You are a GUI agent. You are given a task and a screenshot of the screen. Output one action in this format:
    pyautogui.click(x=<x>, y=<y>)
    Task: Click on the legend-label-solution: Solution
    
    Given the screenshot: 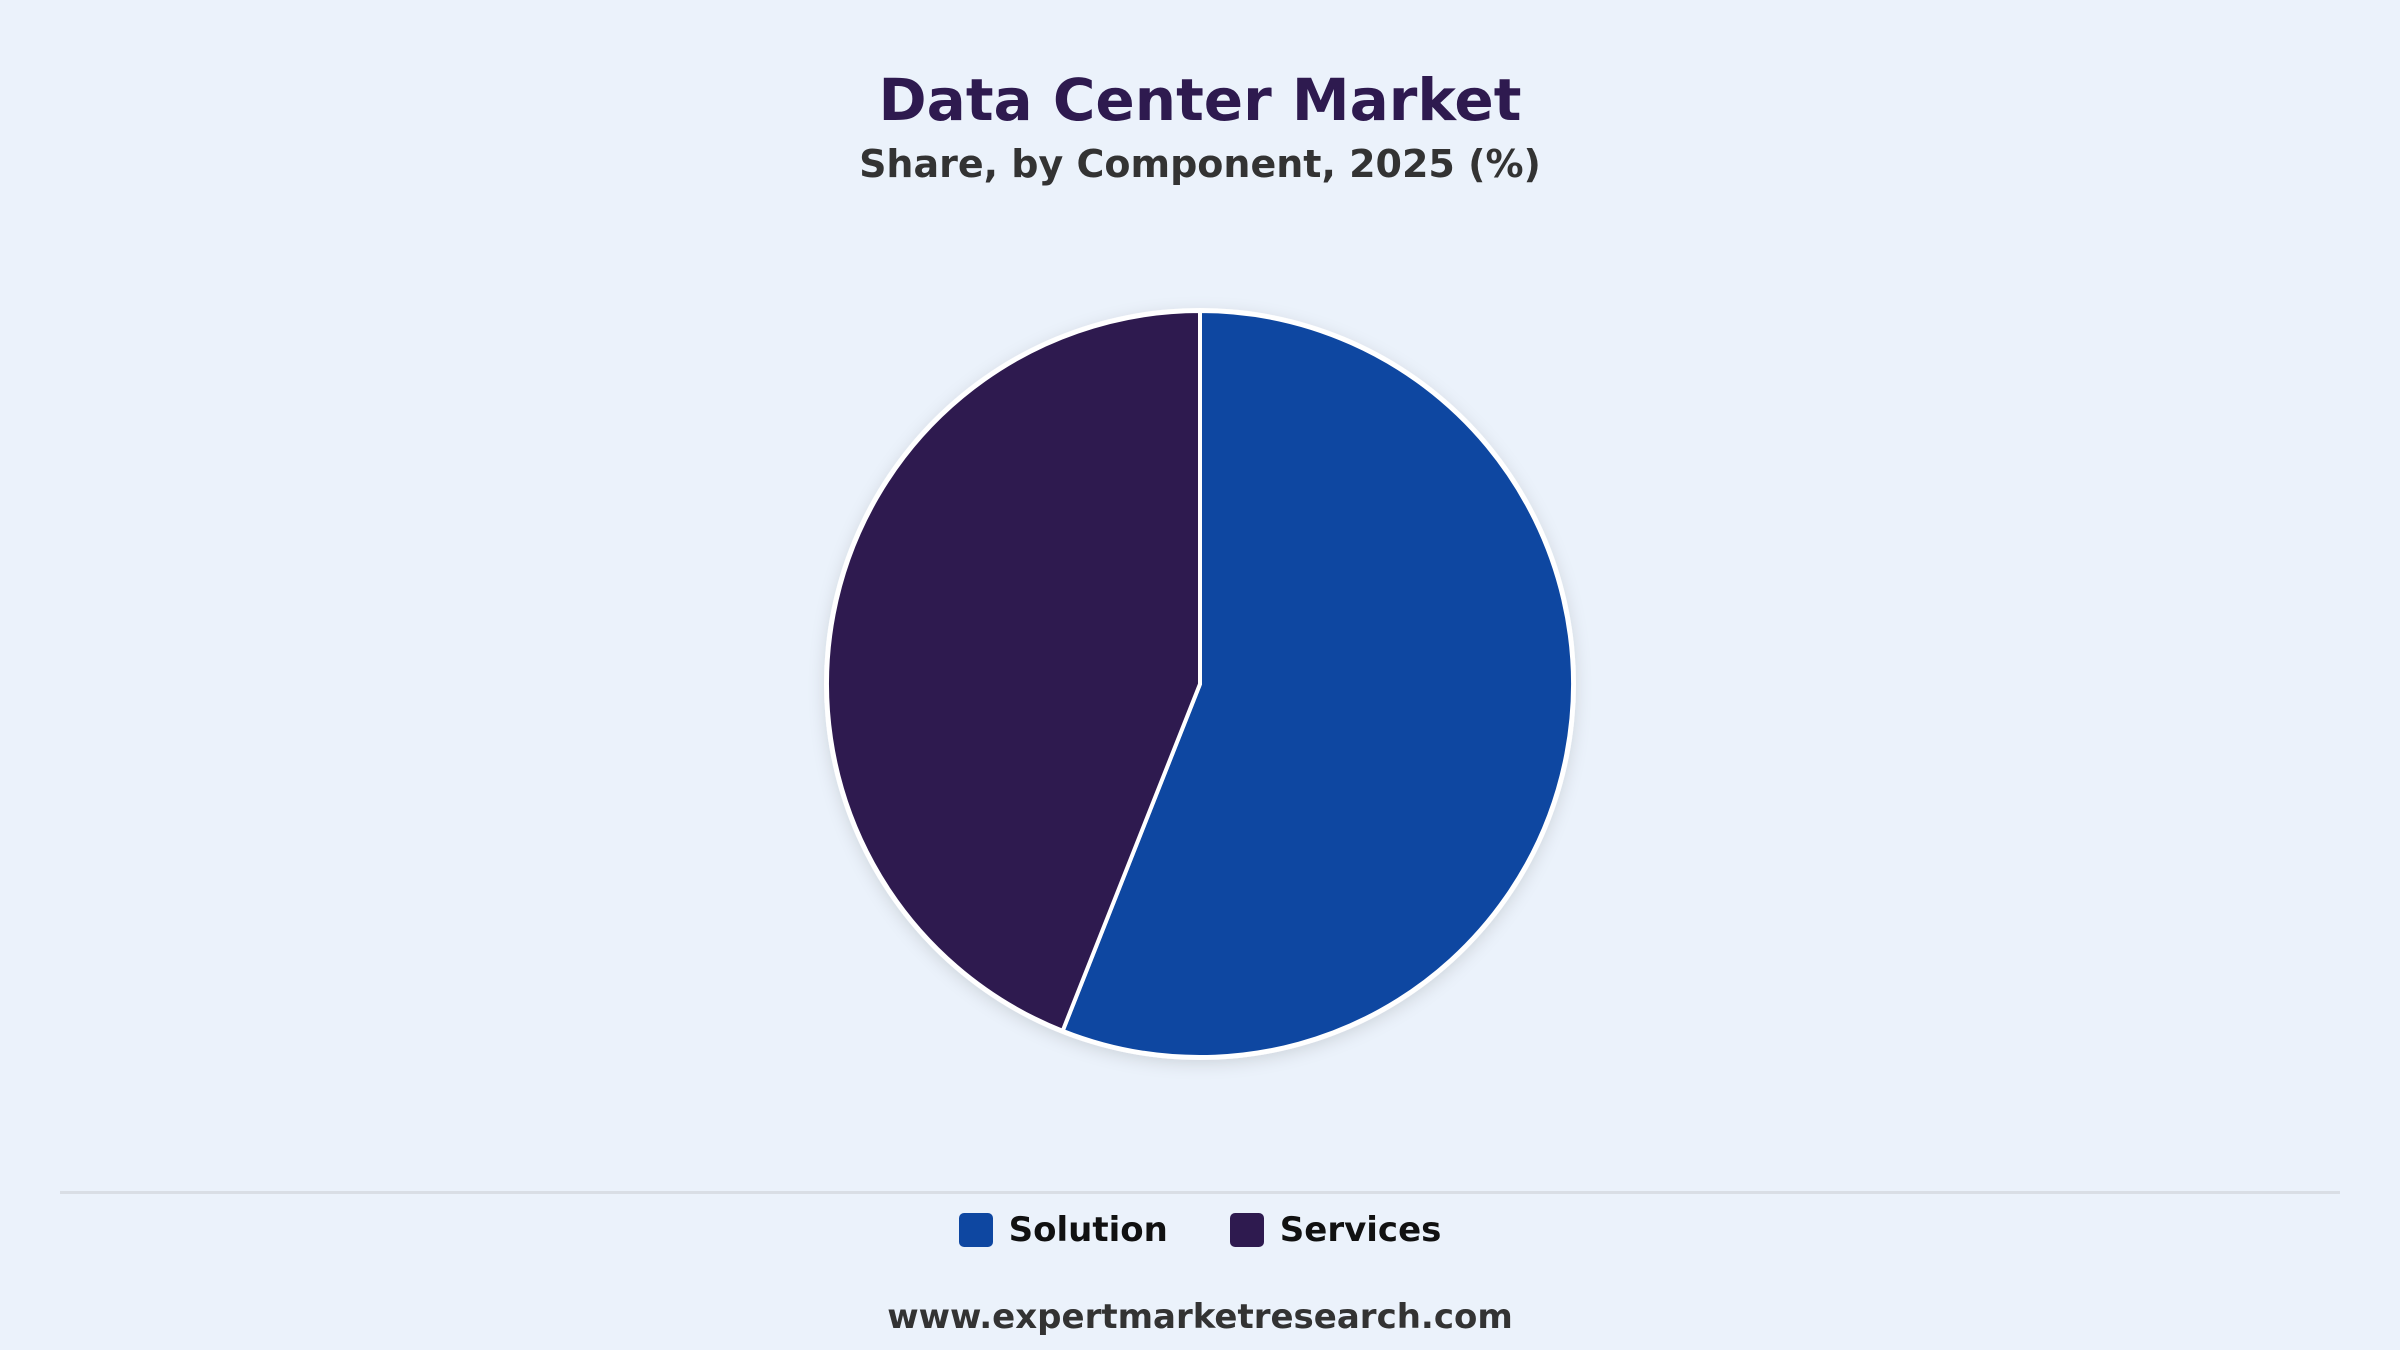 What is the action you would take?
    pyautogui.click(x=1088, y=1230)
    